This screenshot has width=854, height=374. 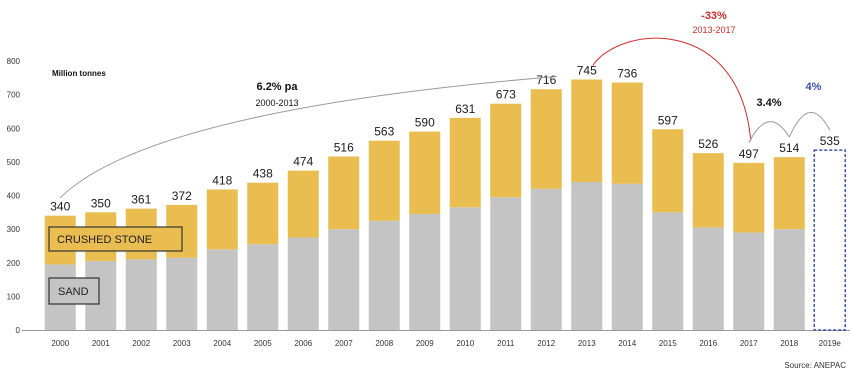 What do you see at coordinates (749, 197) in the screenshot?
I see `bar-crushed-stone-2017` at bounding box center [749, 197].